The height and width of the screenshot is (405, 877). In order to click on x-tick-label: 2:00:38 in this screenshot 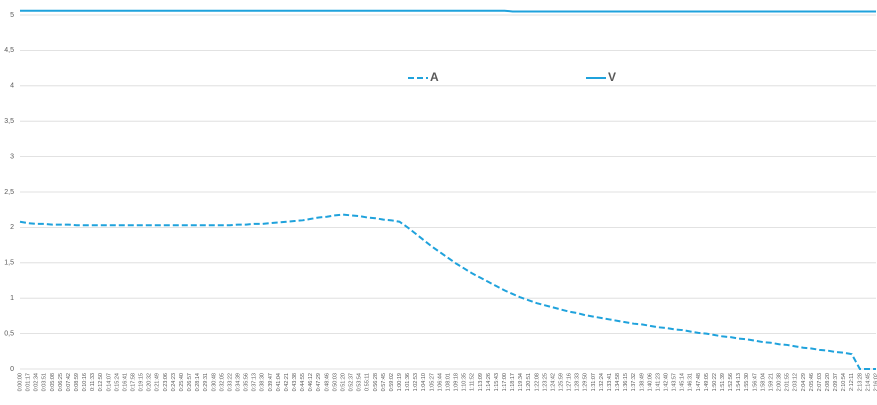, I will do `click(780, 382)`.